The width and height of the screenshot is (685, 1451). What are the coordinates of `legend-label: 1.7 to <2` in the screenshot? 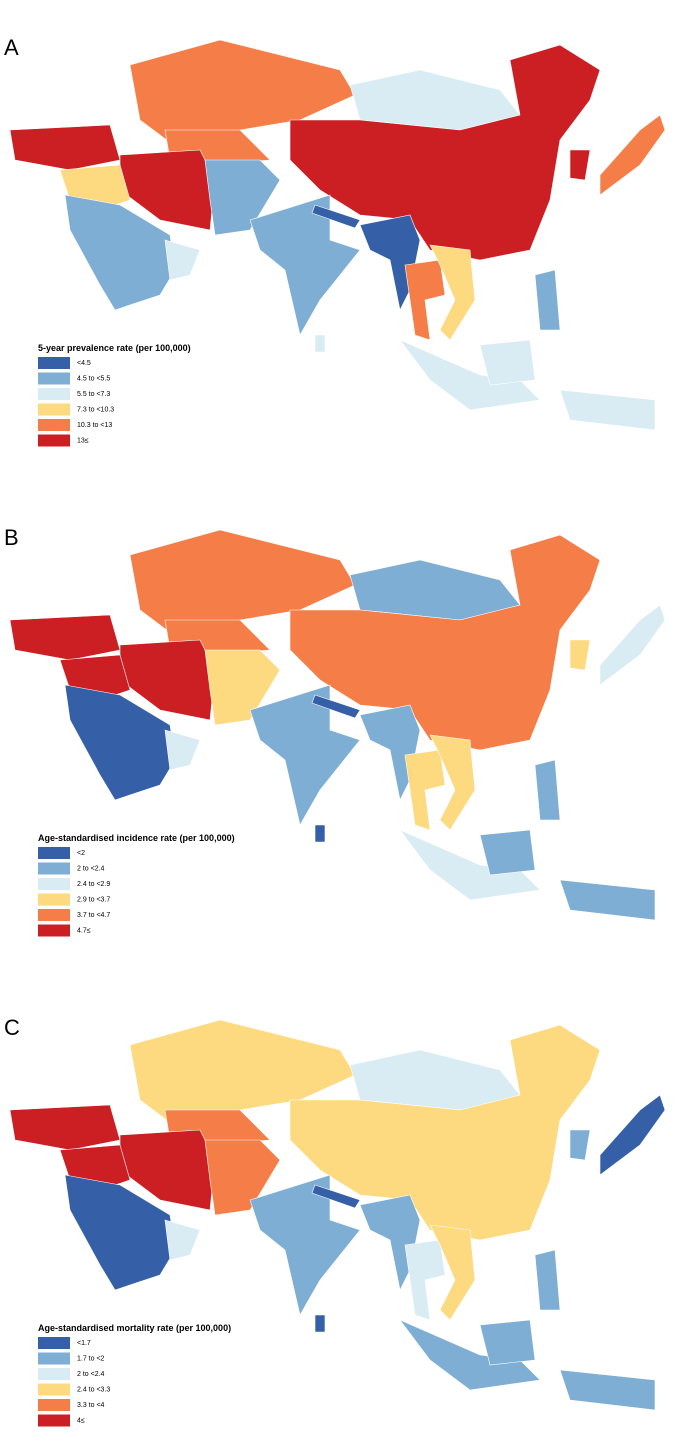 It's located at (91, 1358).